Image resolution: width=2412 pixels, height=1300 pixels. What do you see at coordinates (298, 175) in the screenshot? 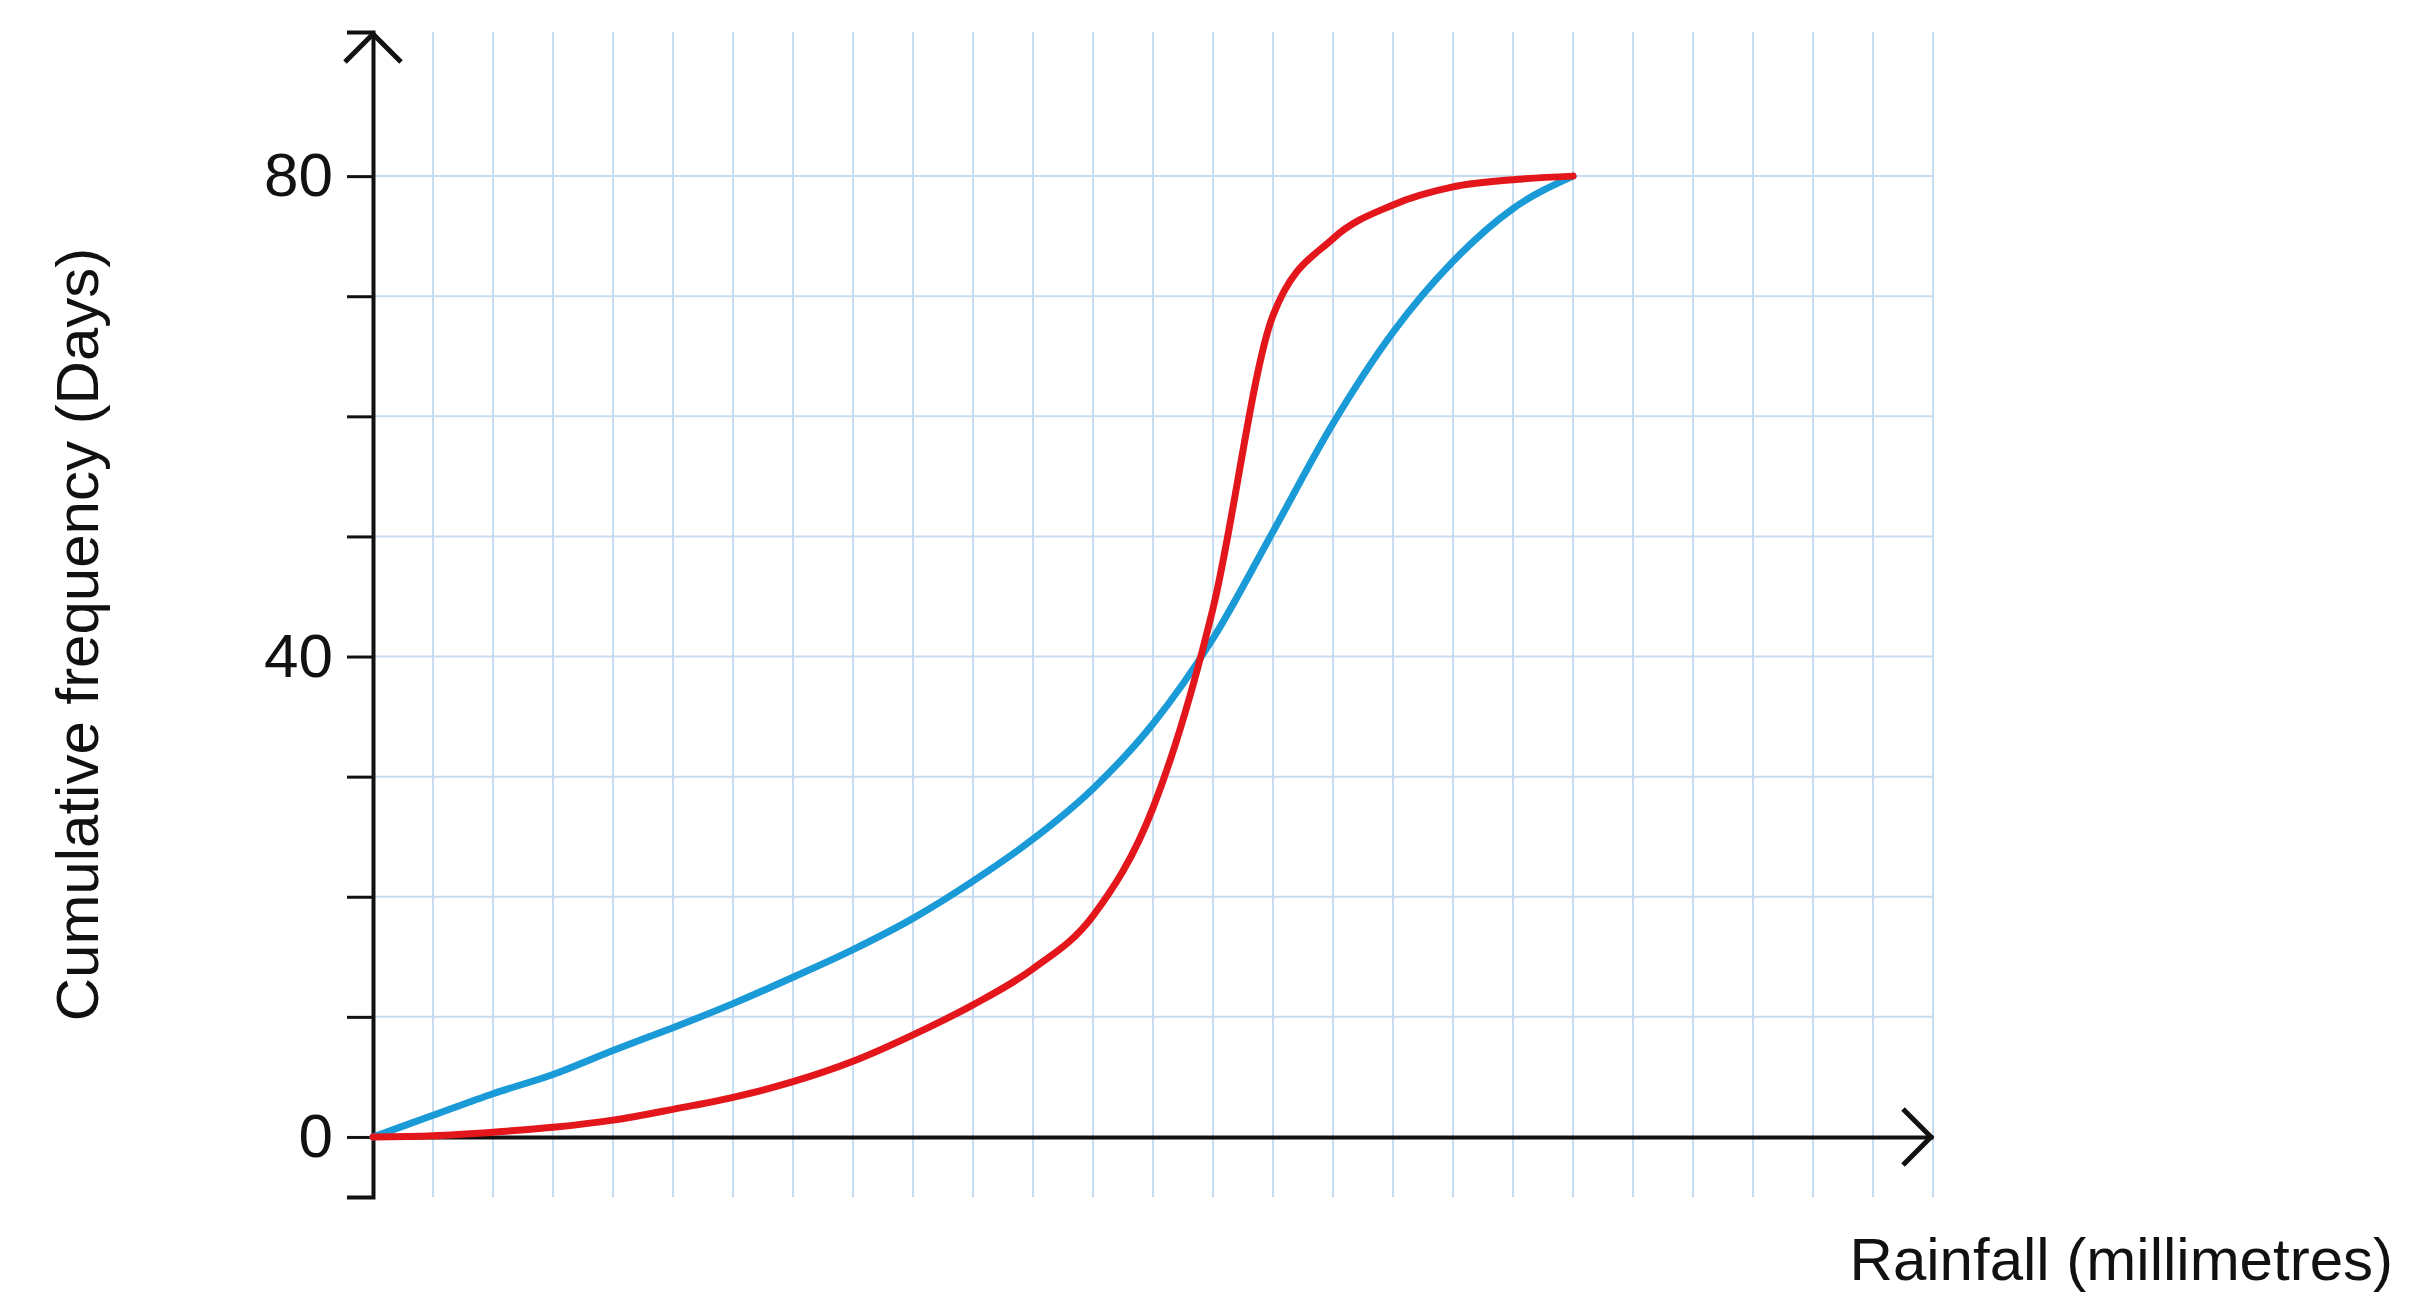
I see `y-tick-label: 80` at bounding box center [298, 175].